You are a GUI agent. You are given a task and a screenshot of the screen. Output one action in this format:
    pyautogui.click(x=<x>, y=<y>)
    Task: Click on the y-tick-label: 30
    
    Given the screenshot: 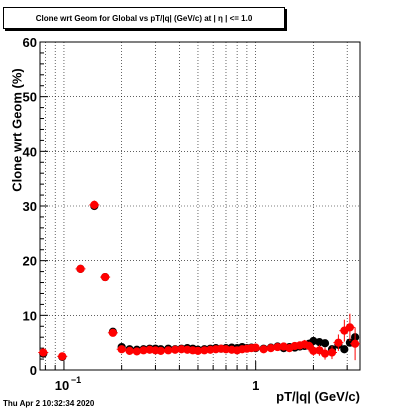 What is the action you would take?
    pyautogui.click(x=30, y=206)
    